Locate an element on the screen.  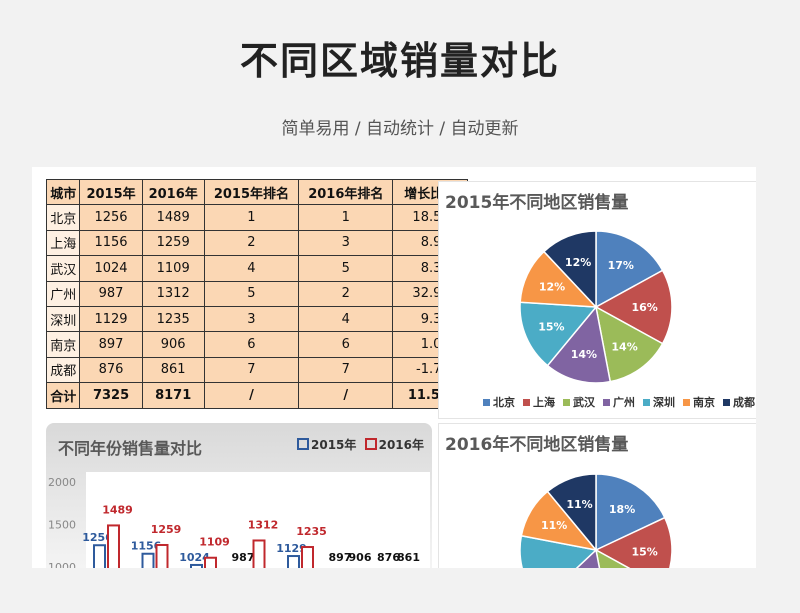
pie-data-label: 18% is located at coordinates (622, 509).